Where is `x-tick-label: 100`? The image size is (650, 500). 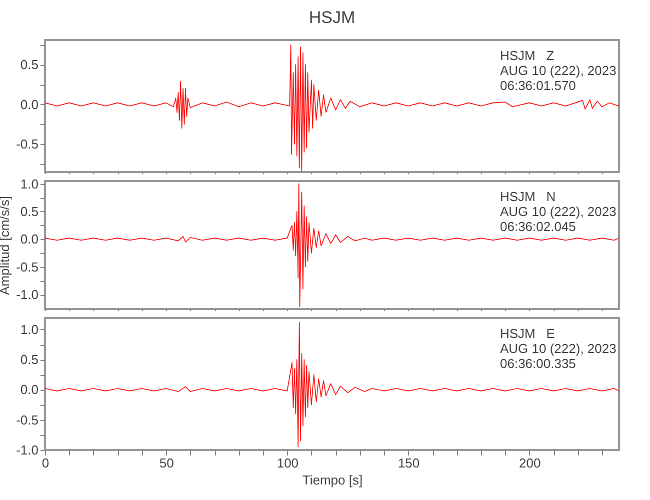 x-tick-label: 100 is located at coordinates (287, 463).